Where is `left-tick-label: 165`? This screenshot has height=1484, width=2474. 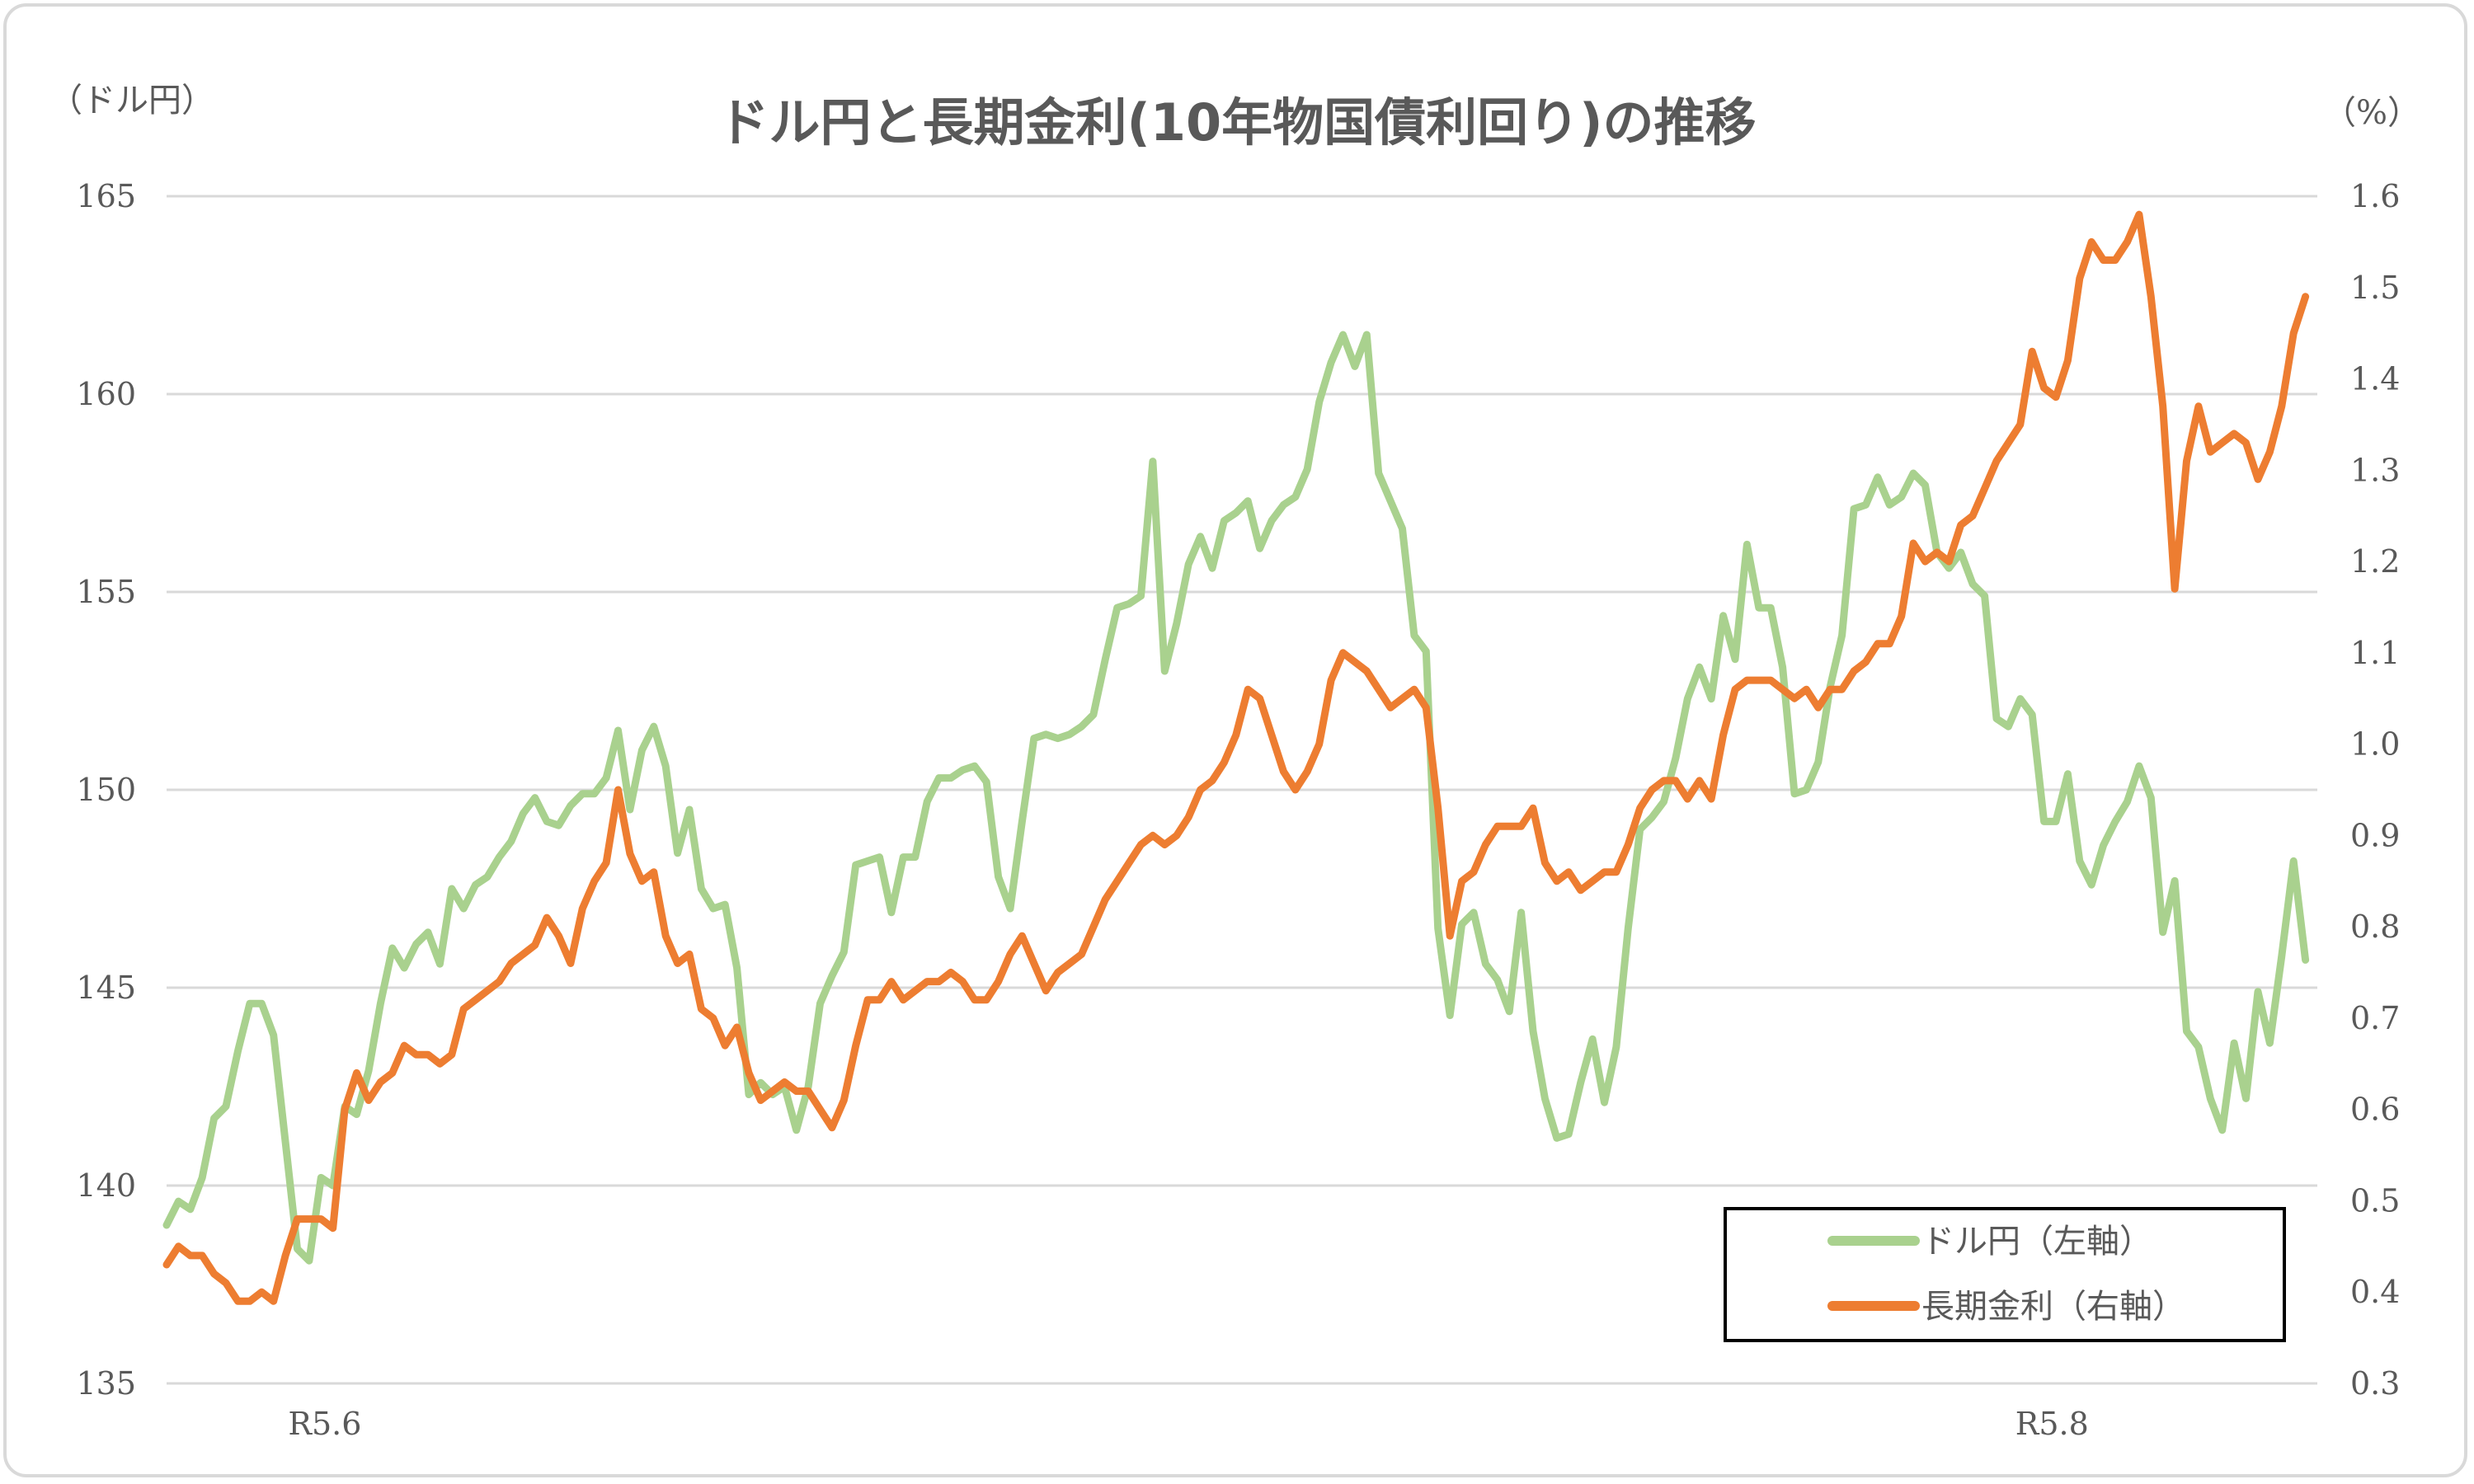 left-tick-label: 165 is located at coordinates (106, 196).